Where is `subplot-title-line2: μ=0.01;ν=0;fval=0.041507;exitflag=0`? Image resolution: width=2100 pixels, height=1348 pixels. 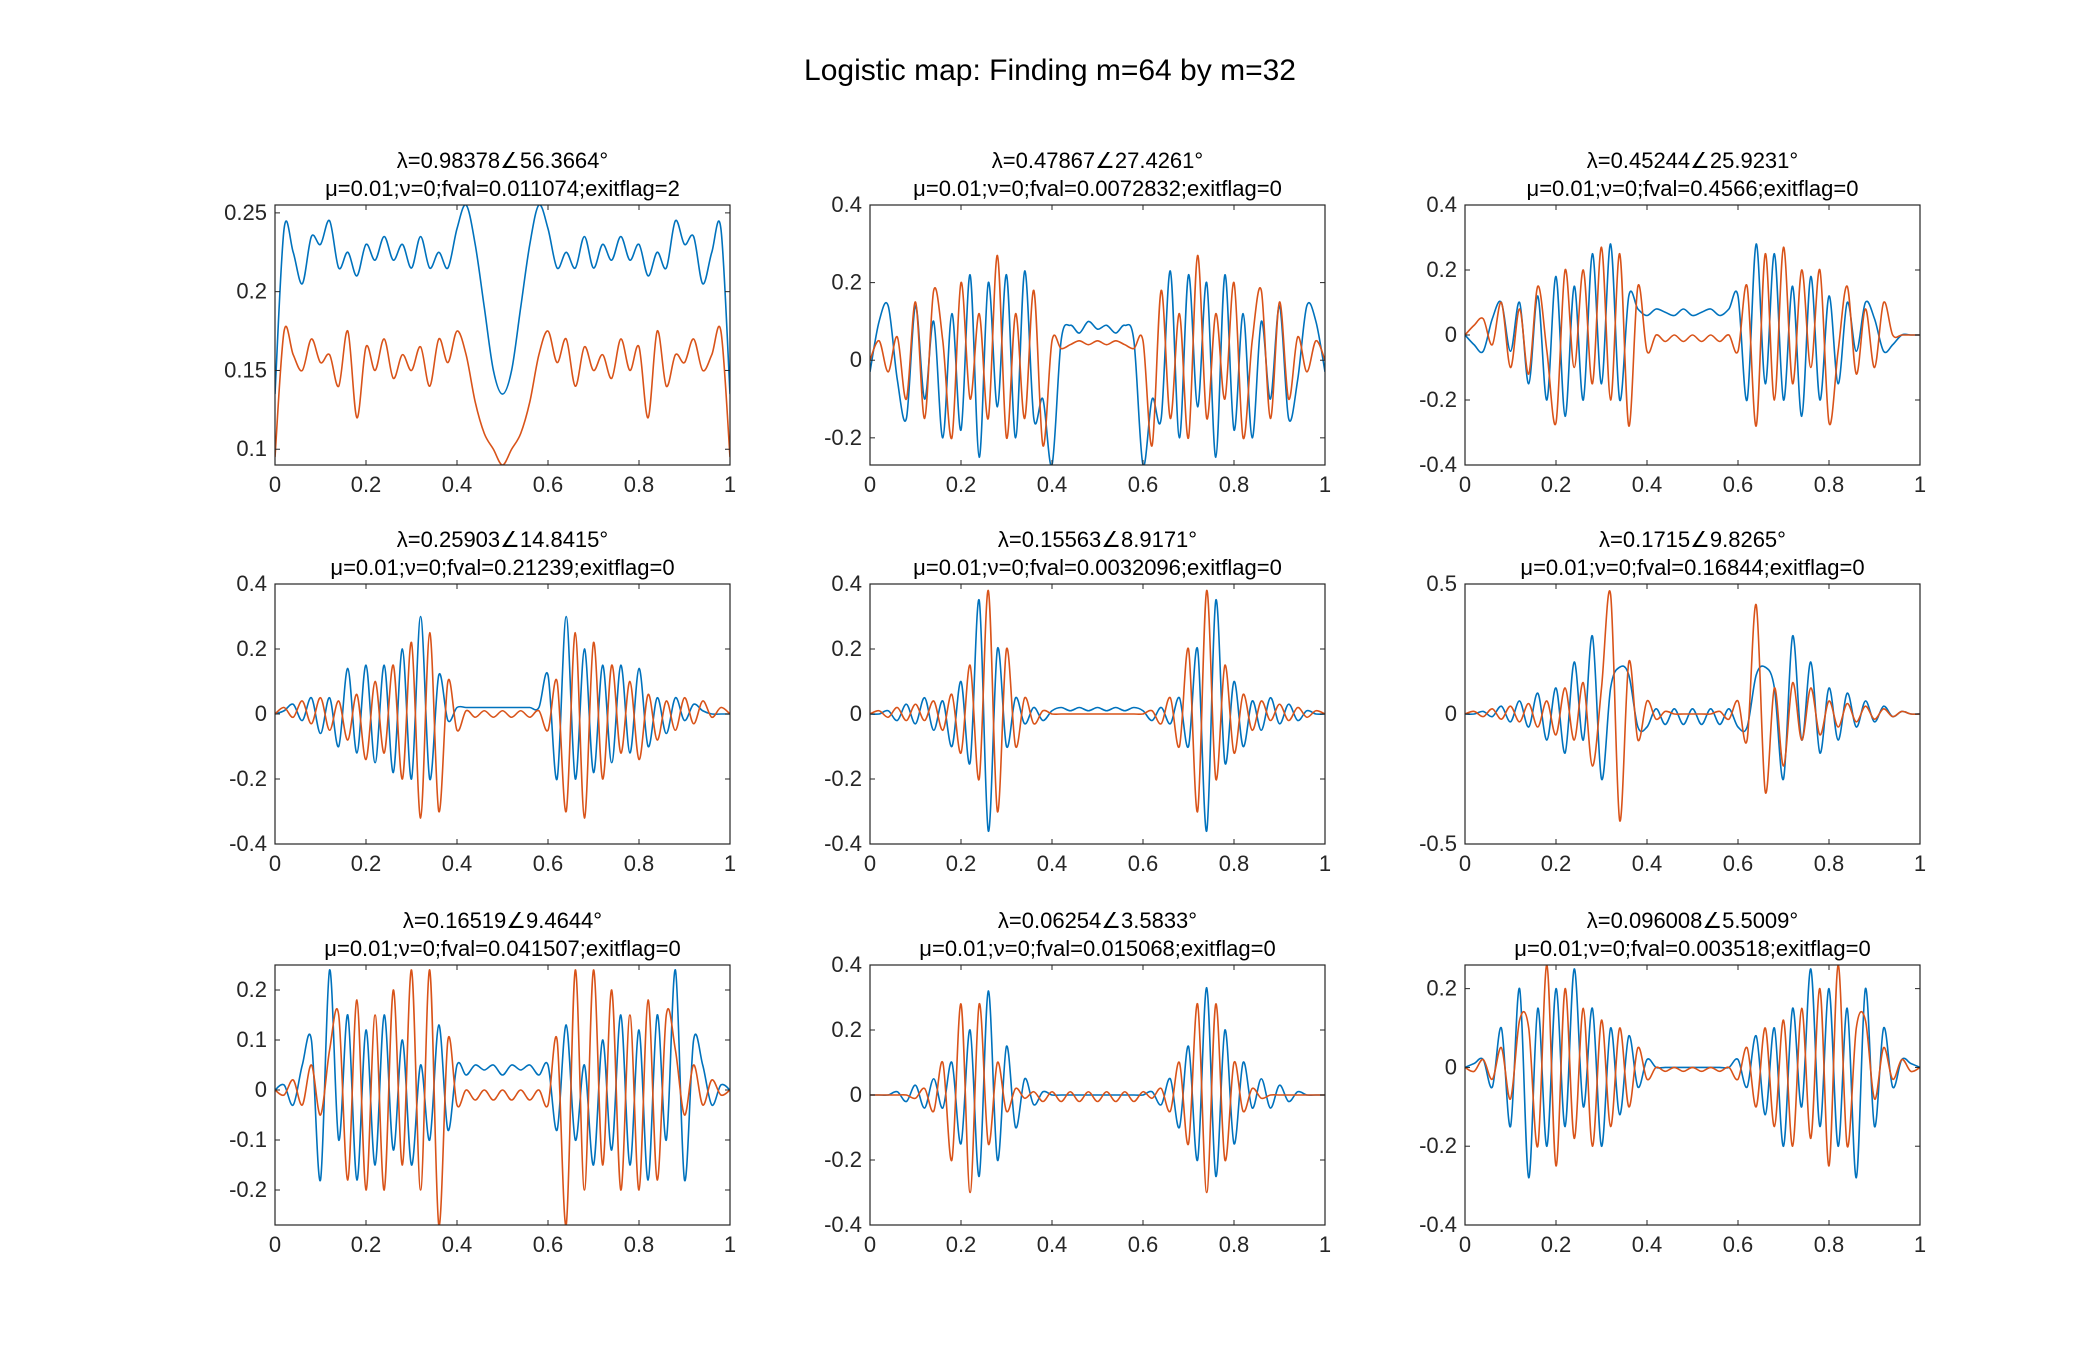 subplot-title-line2: μ=0.01;ν=0;fval=0.041507;exitflag=0 is located at coordinates (502, 948).